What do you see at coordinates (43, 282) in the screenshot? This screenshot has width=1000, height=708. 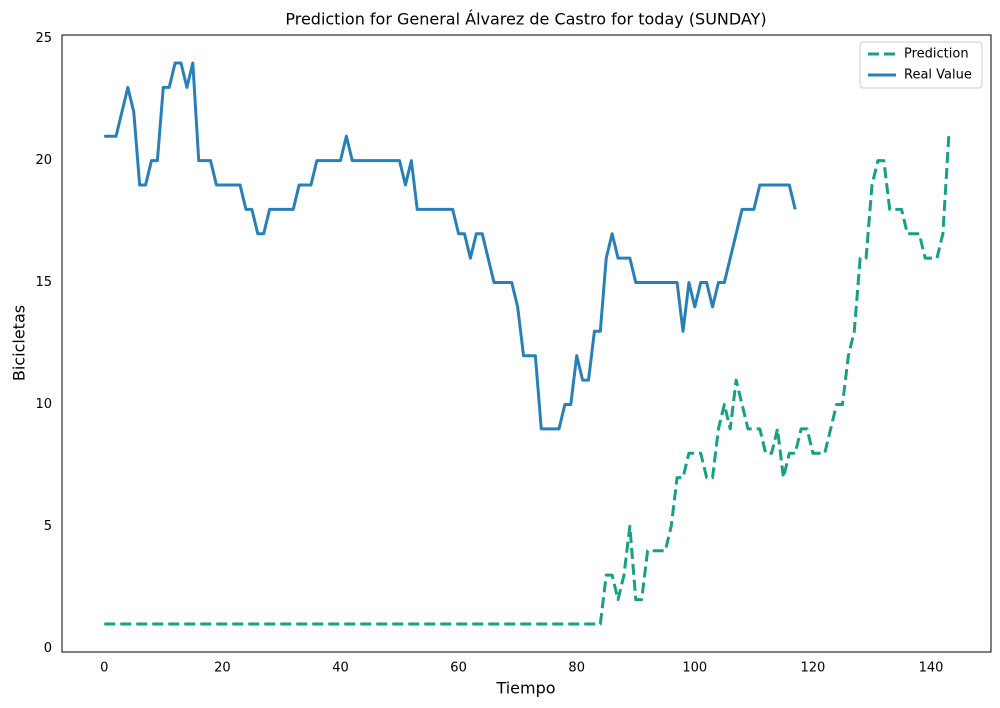 I see `y-tick-label: 15` at bounding box center [43, 282].